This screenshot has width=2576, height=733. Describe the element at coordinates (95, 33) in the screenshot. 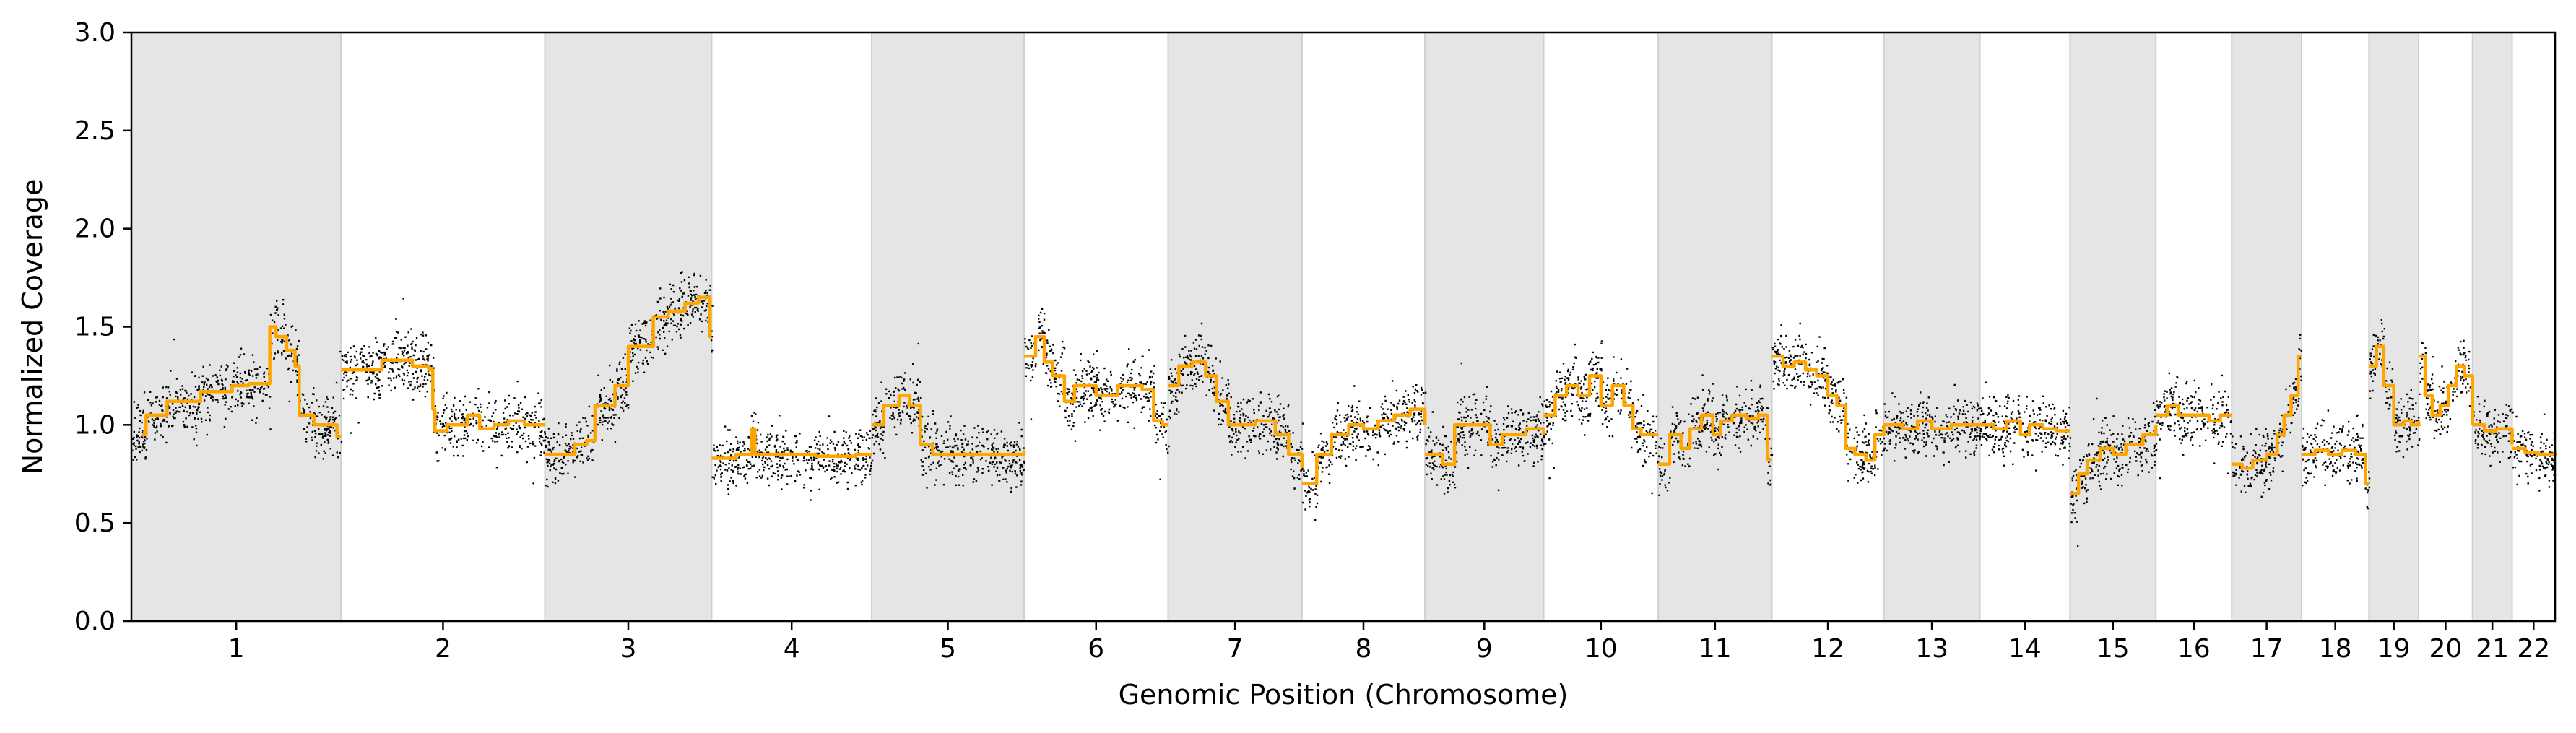

I see `y-tick-label-3.0: 3.0` at that location.